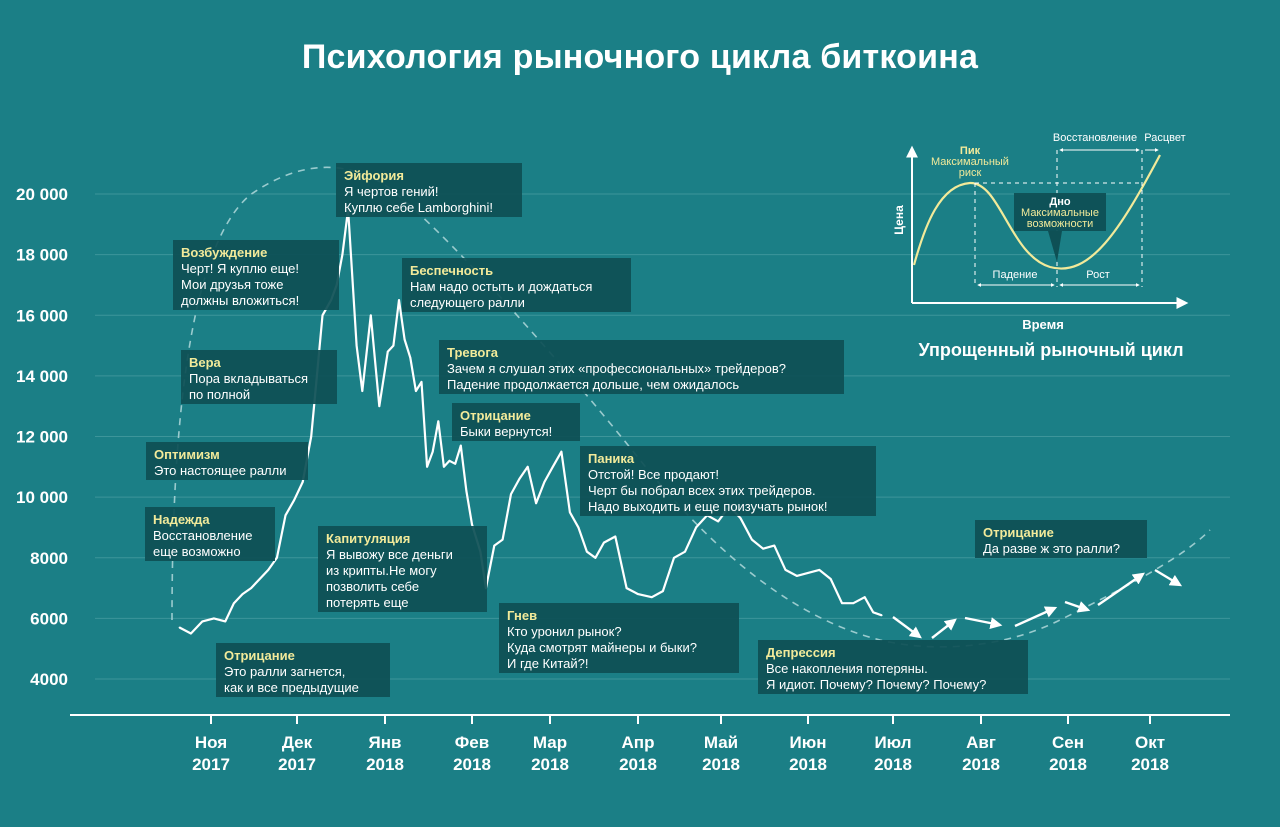  Describe the element at coordinates (472, 742) in the screenshot. I see `x-tick-month: Фев` at that location.